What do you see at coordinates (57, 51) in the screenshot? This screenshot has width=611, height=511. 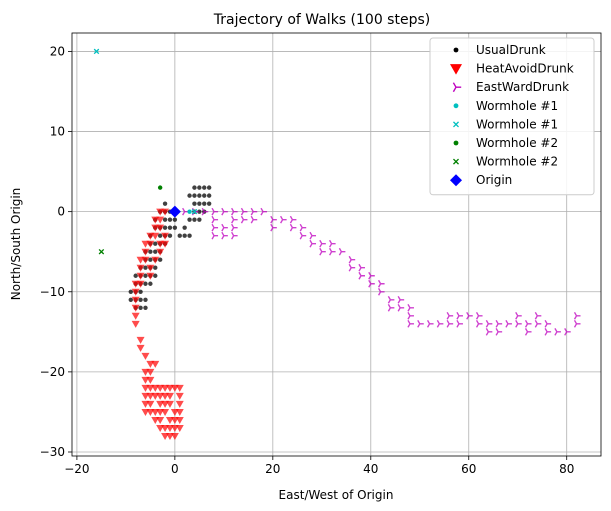 I see `y-tick-label: 20` at bounding box center [57, 51].